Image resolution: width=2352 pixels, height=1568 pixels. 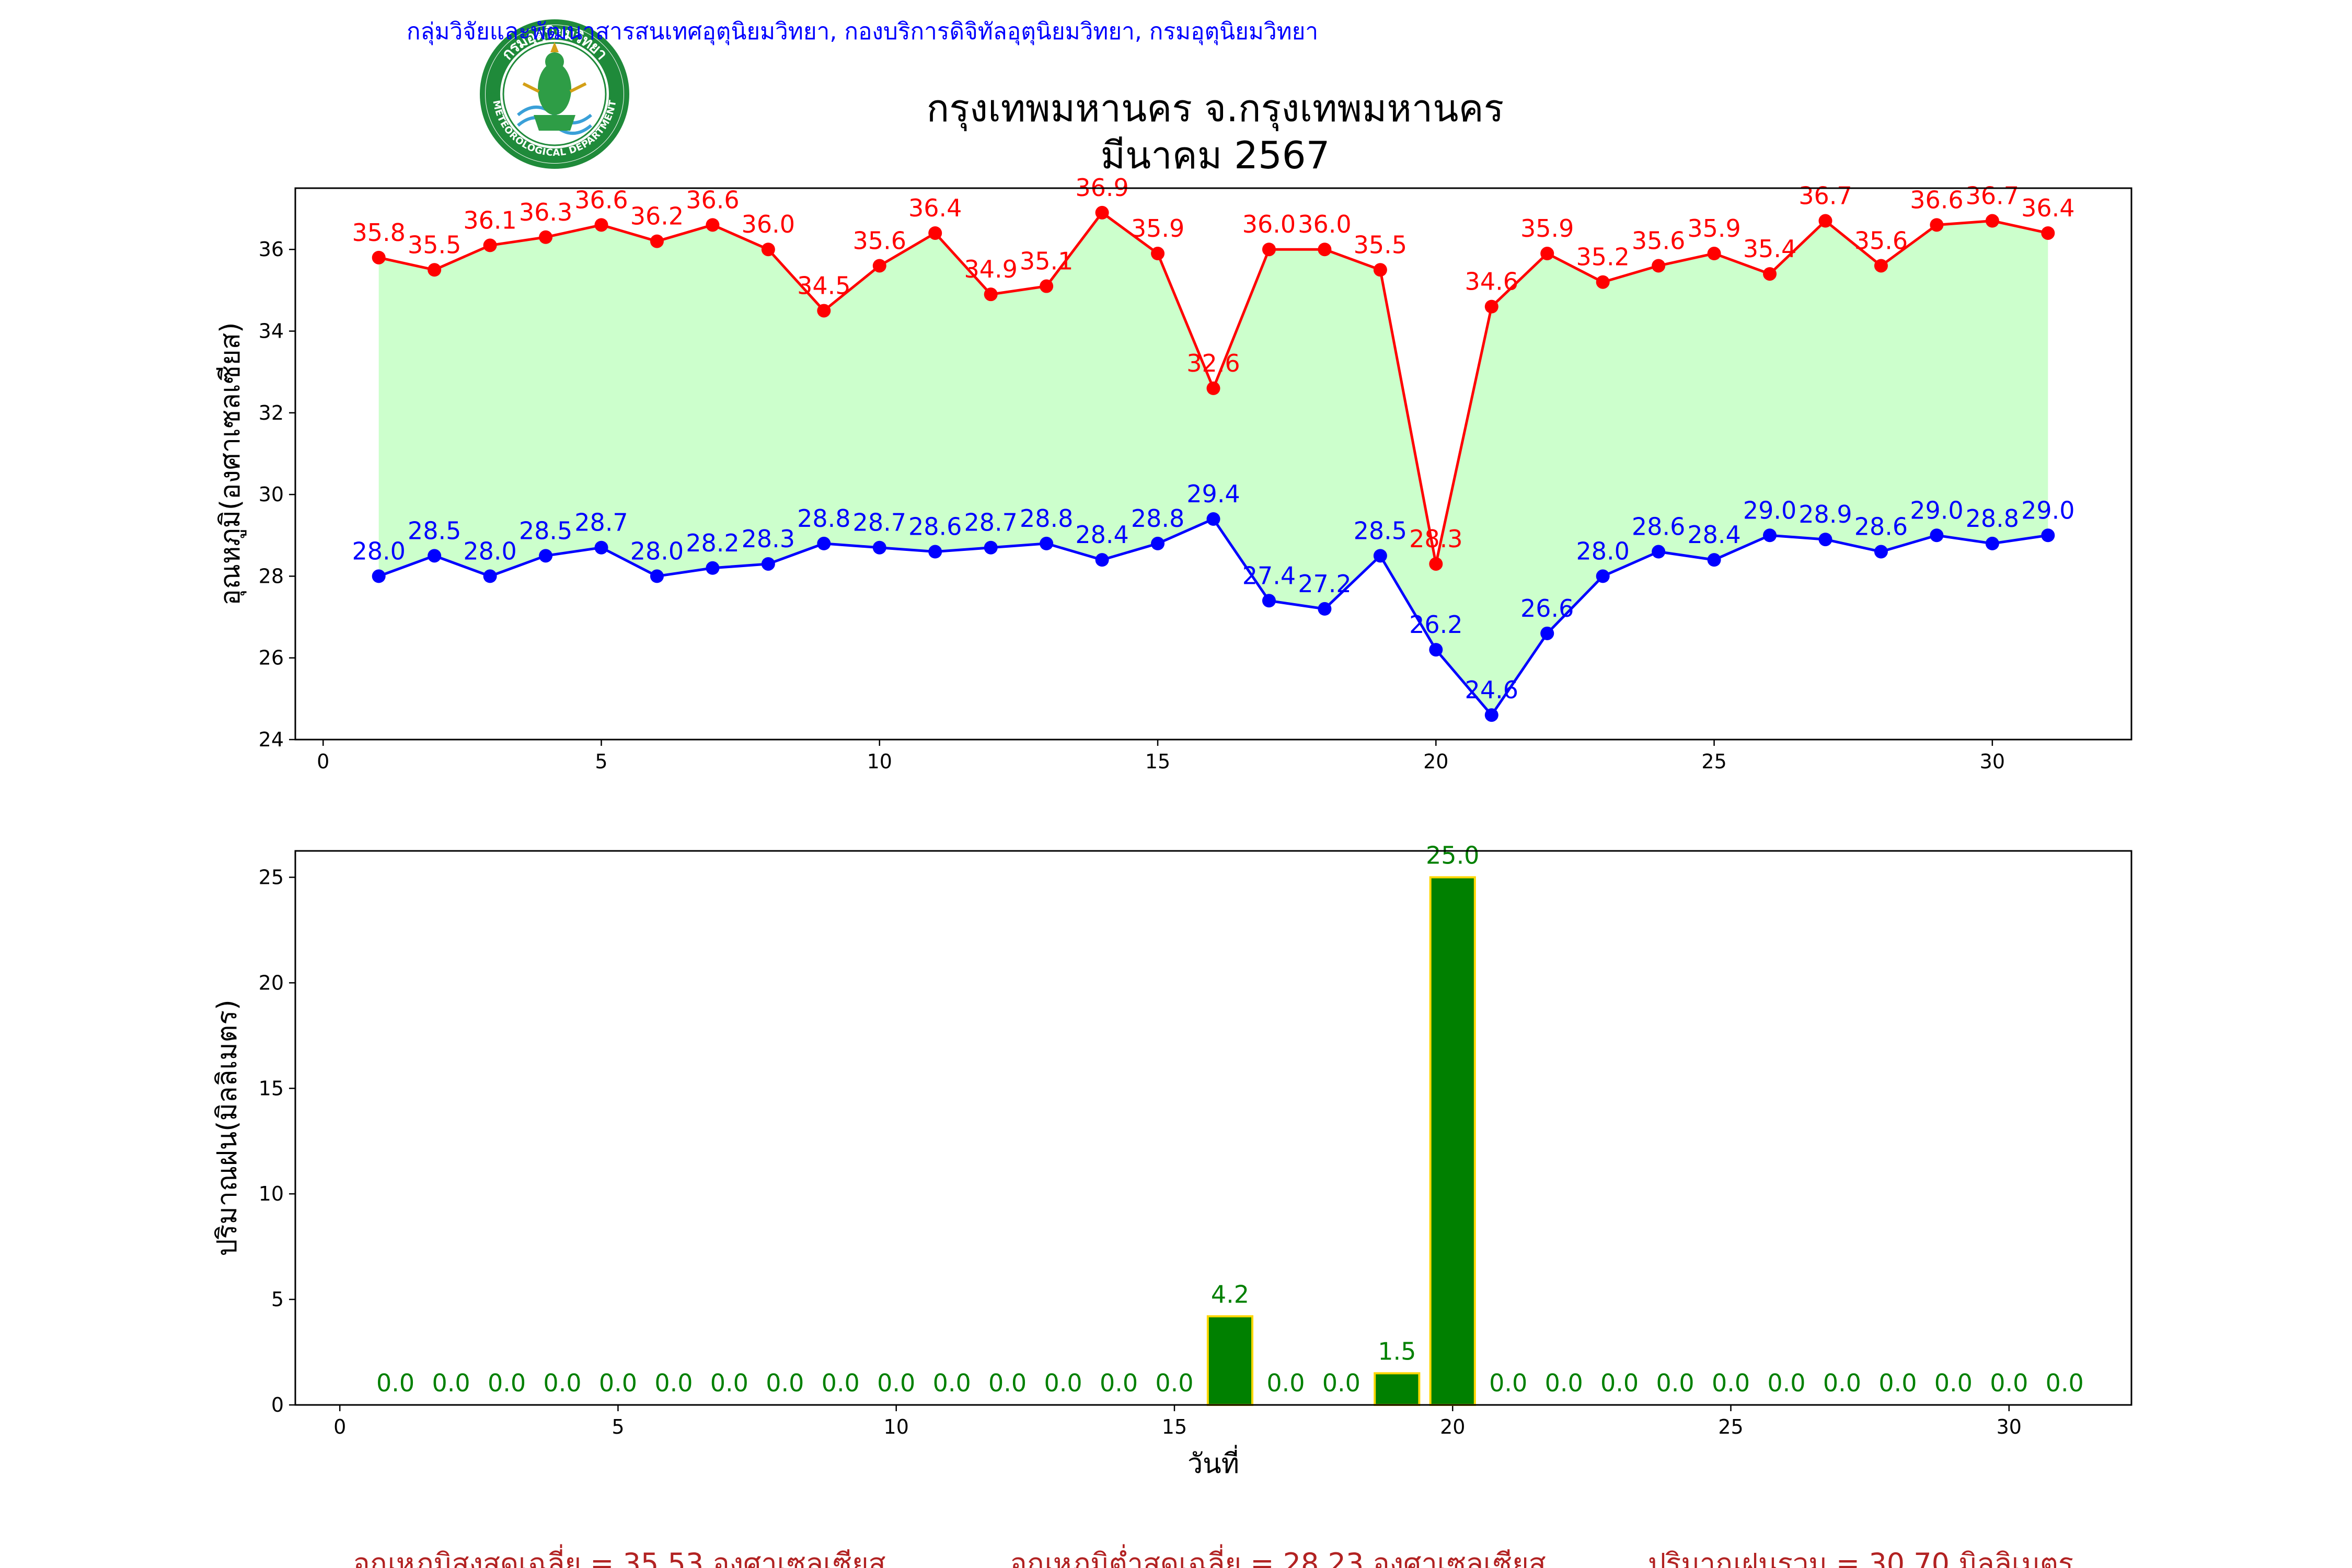 What do you see at coordinates (1491, 690) in the screenshot?
I see `min-temperature-data-label: 24.6` at bounding box center [1491, 690].